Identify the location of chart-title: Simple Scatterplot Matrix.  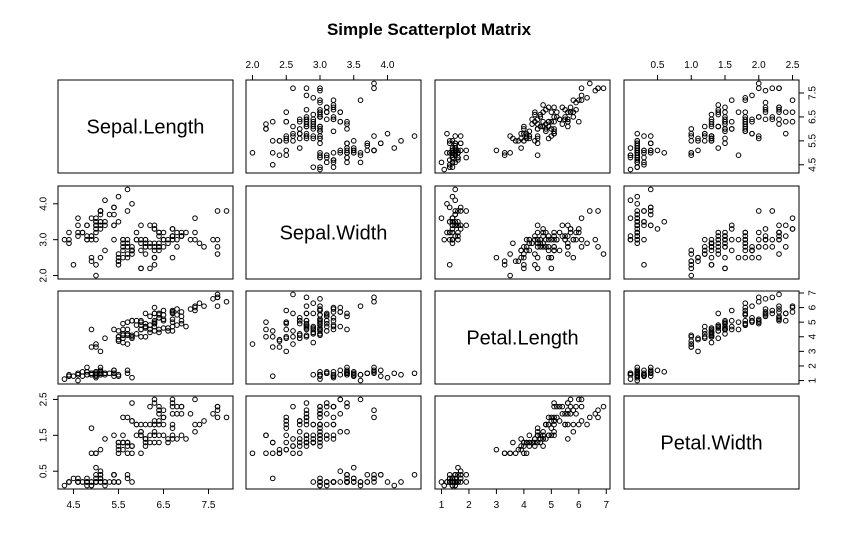
(429, 29).